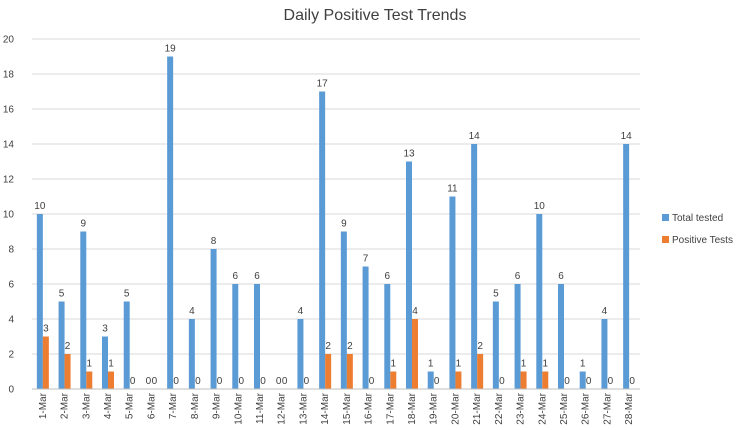 The width and height of the screenshot is (750, 430). What do you see at coordinates (434, 408) in the screenshot?
I see `x-tick-label: 19-Mar` at bounding box center [434, 408].